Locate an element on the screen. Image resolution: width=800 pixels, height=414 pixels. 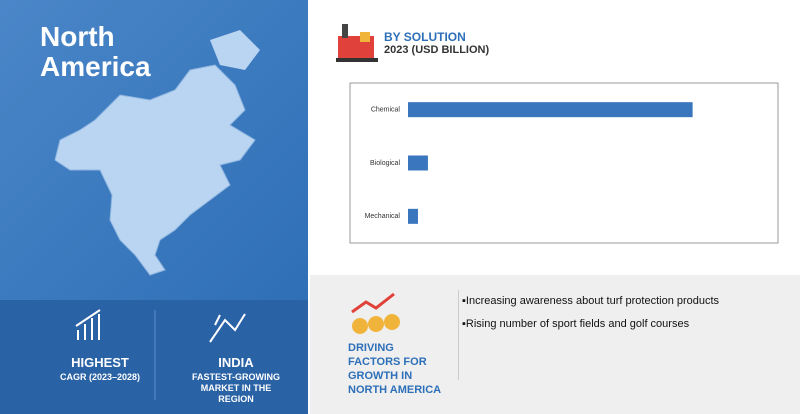
factory-icon is located at coordinates (357, 43).